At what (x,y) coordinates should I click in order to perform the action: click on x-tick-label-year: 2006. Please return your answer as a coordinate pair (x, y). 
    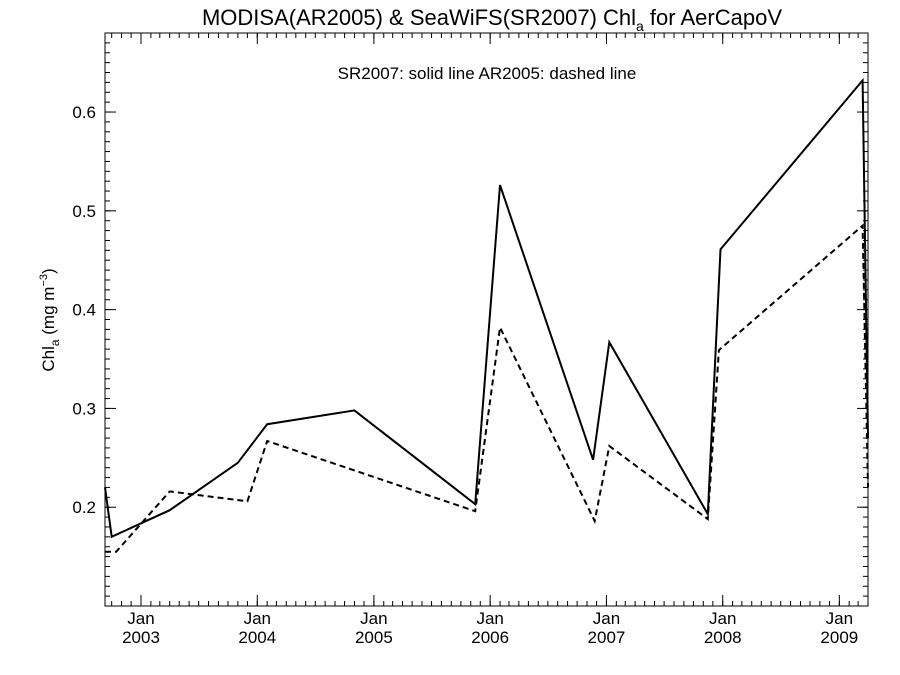
    Looking at the image, I should click on (490, 637).